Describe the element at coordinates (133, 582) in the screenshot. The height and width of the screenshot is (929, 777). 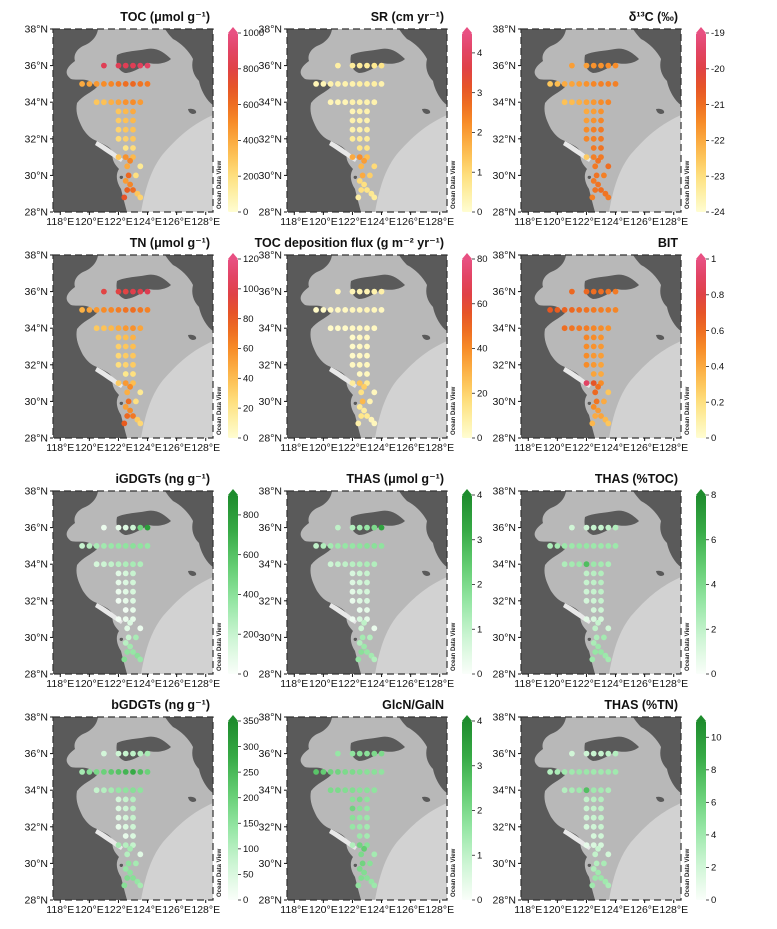
I see `map-background` at that location.